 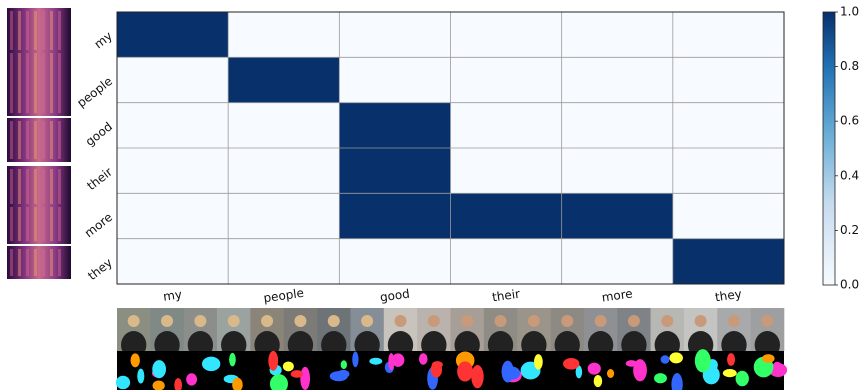 I want to click on segmentation-strip, so click(x=451, y=369).